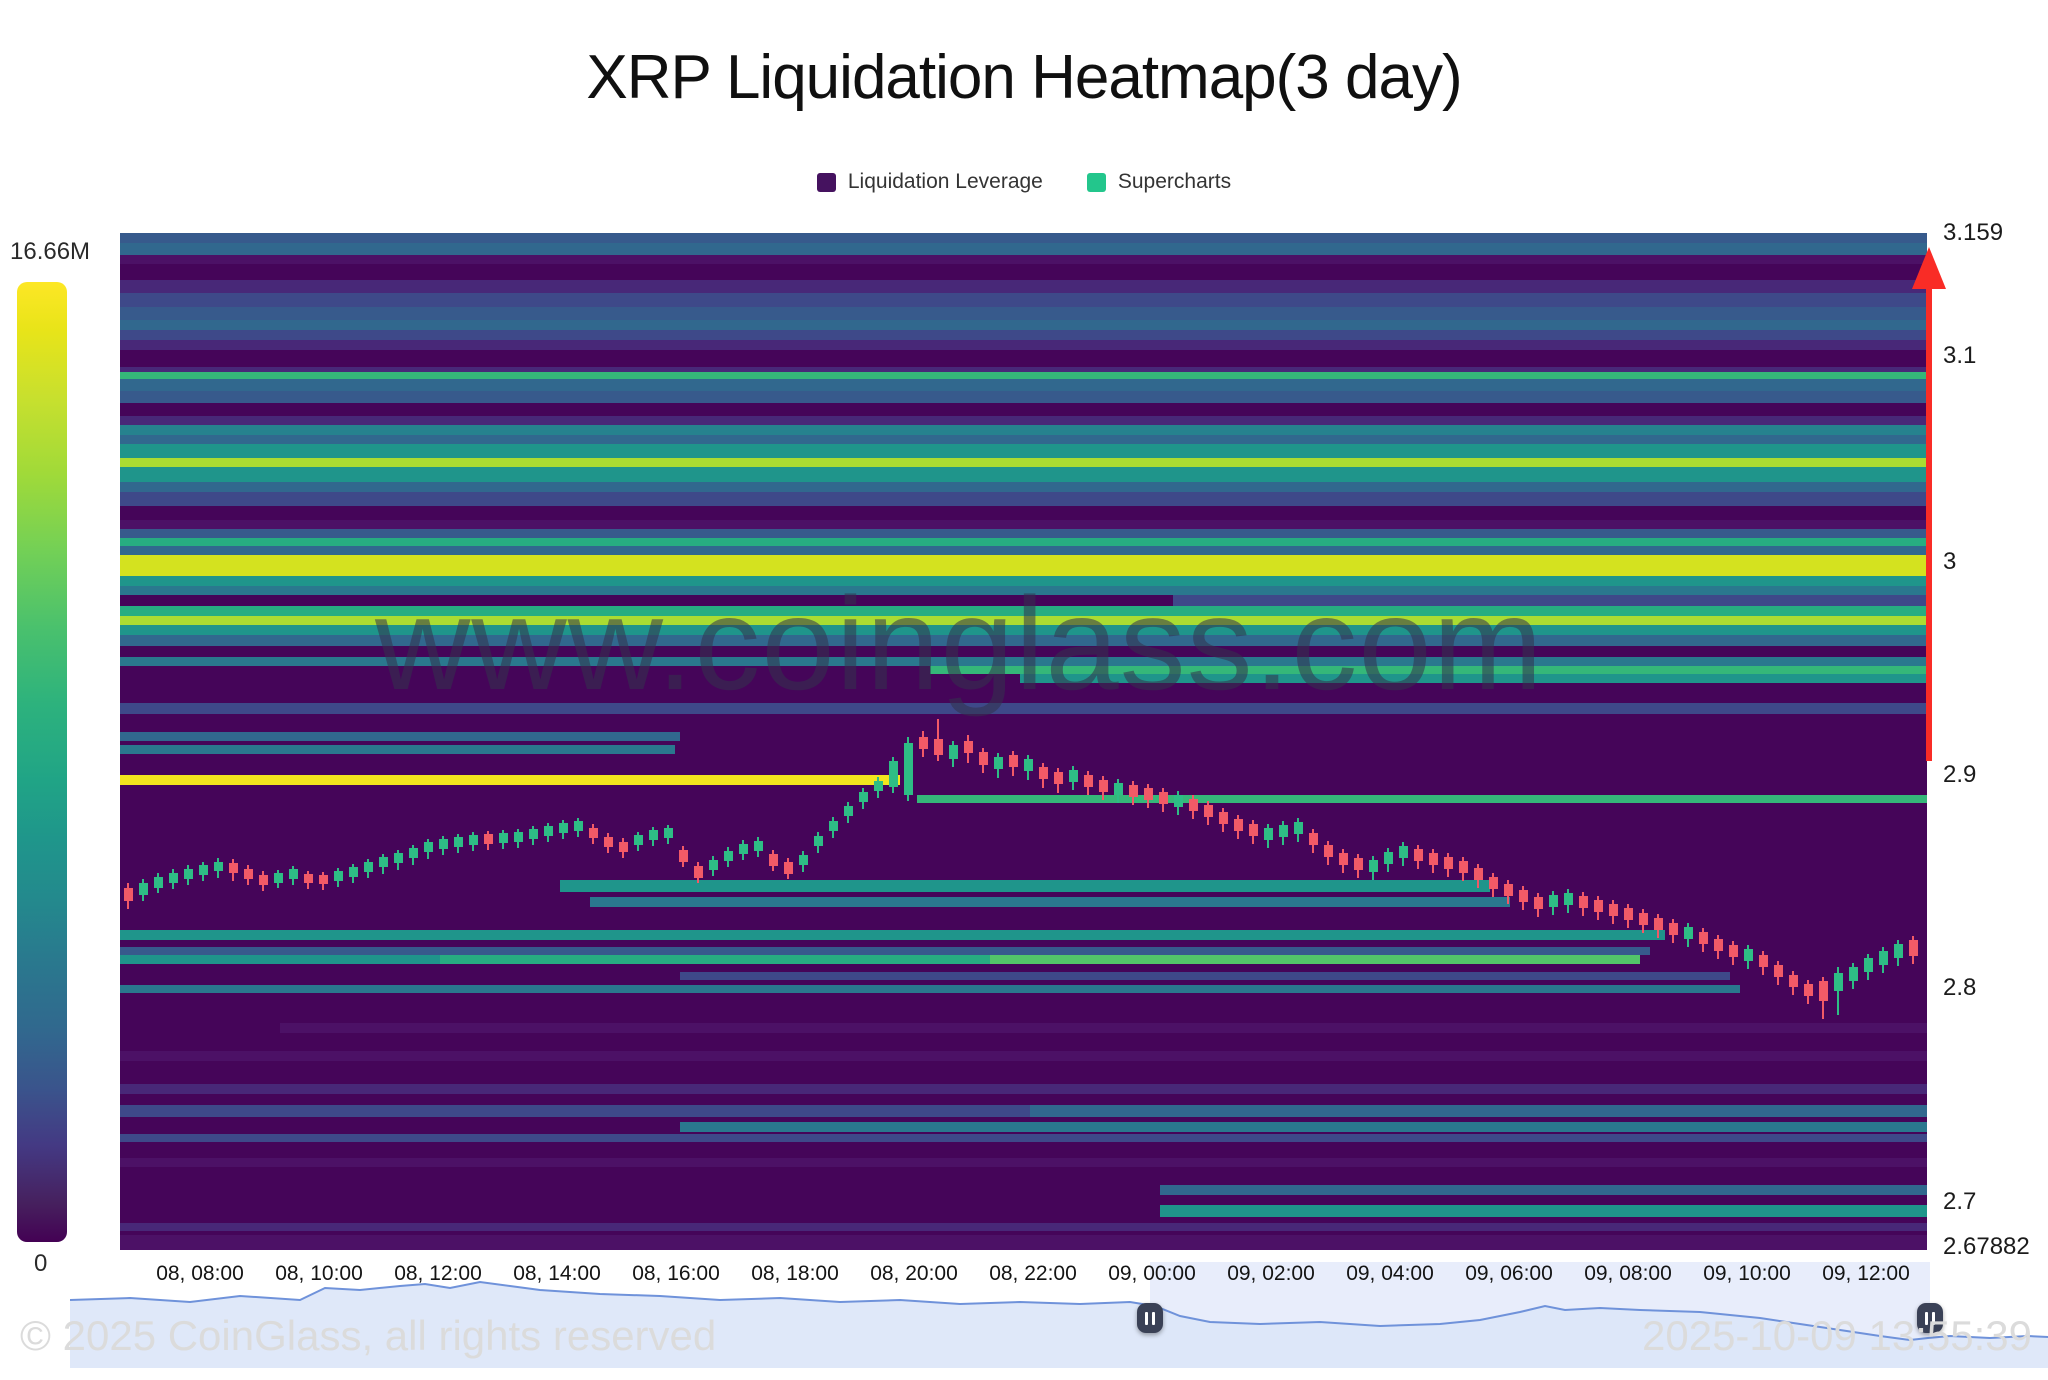 The image size is (2048, 1380). Describe the element at coordinates (1390, 1273) in the screenshot. I see `time-tick-label: 09, 04:00` at that location.